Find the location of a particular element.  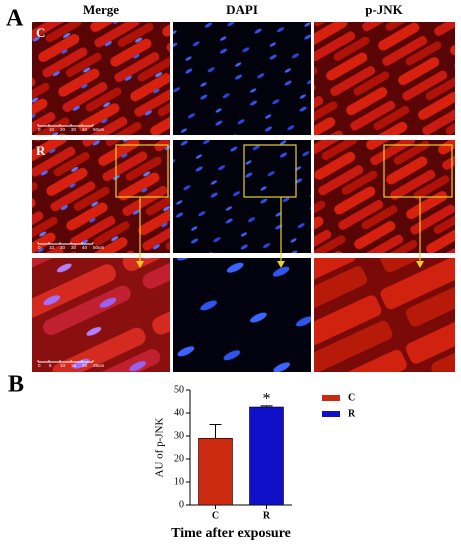

scale-label: 25um is located at coordinates (99, 365).